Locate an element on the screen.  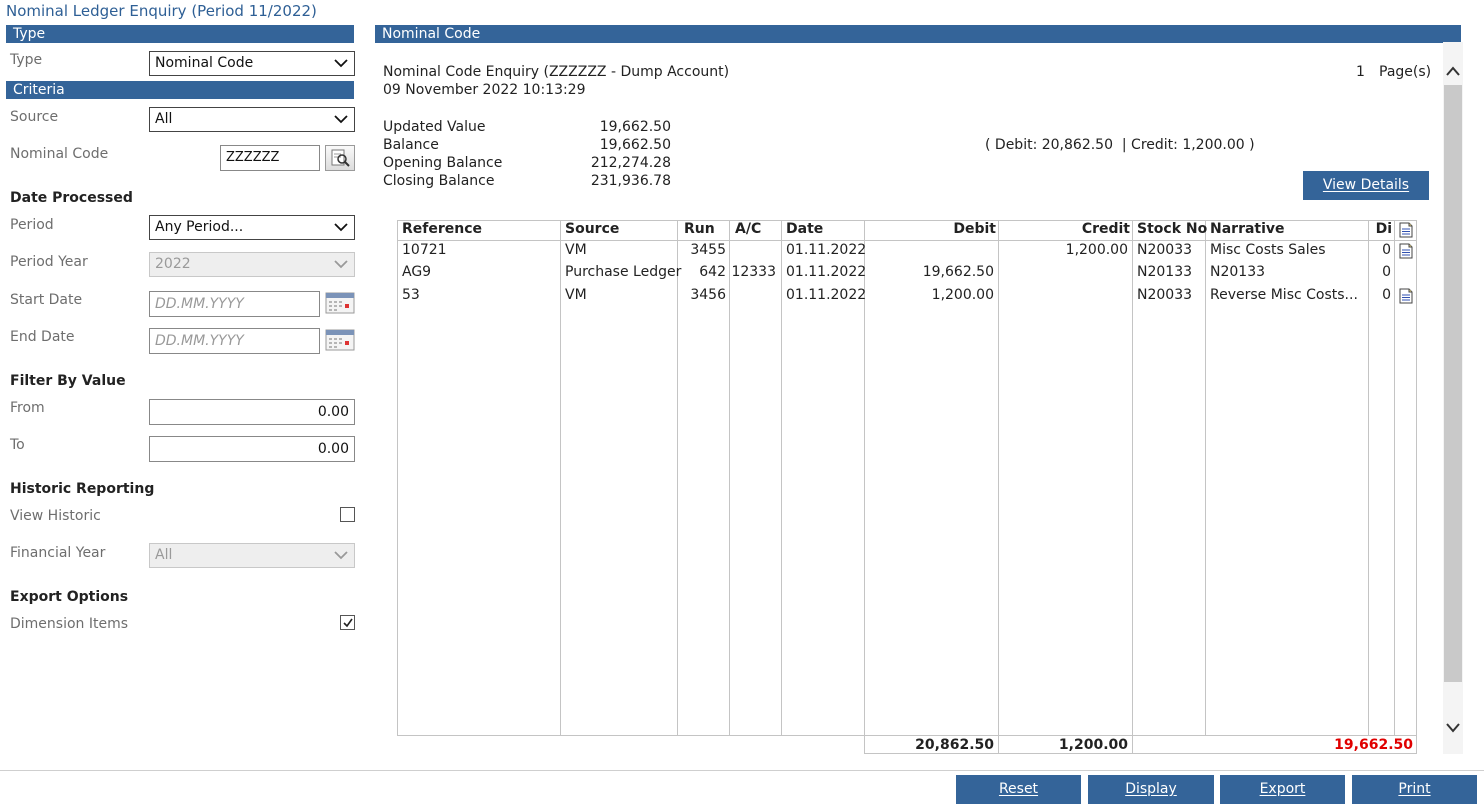
financial-year-select: All is located at coordinates (252, 555).